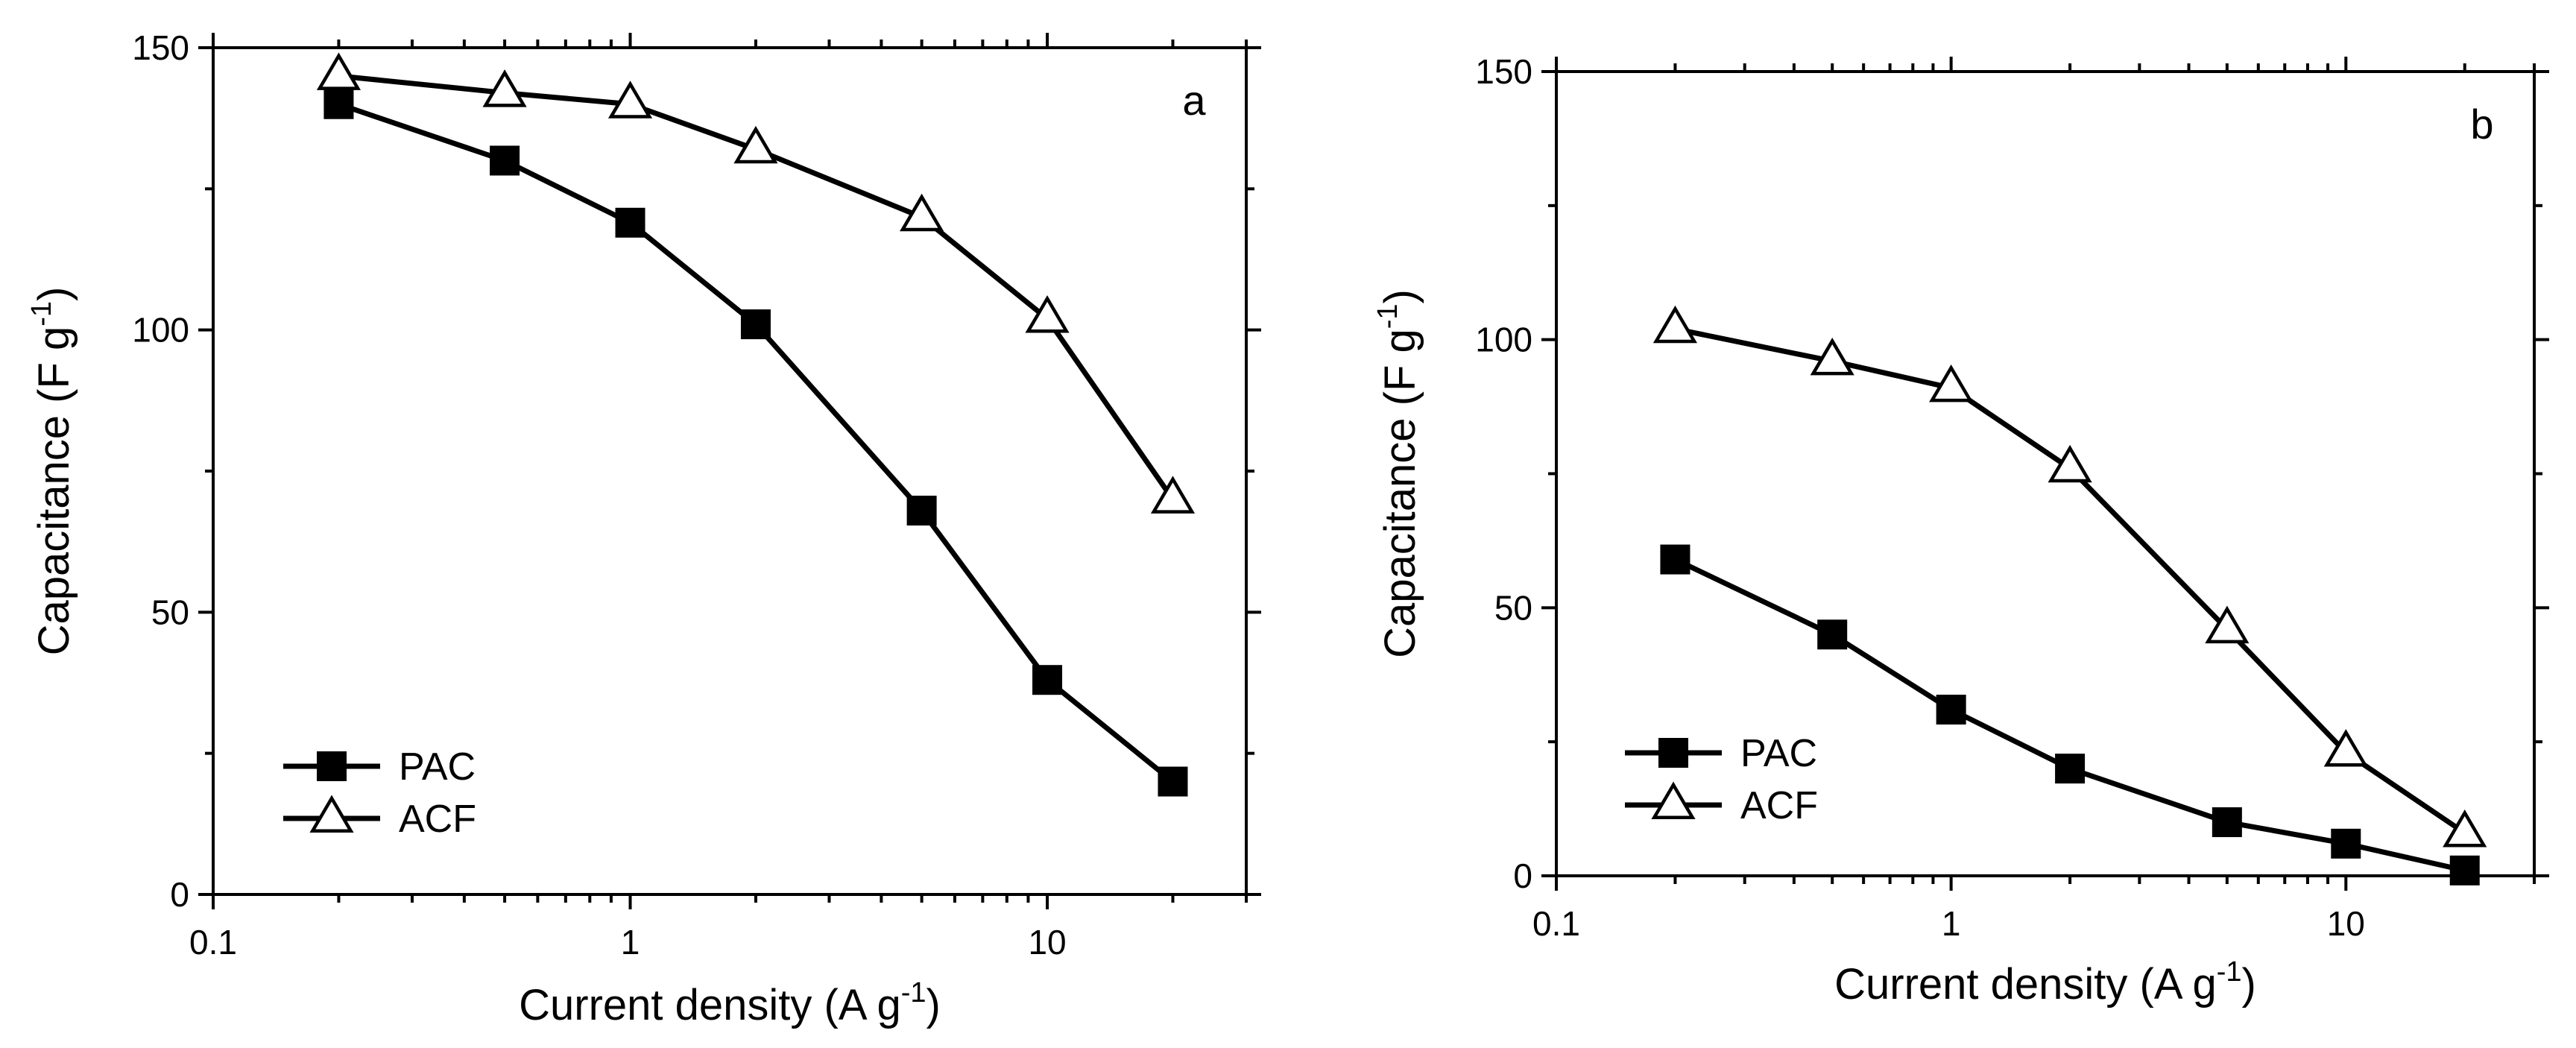  Describe the element at coordinates (1194, 100) in the screenshot. I see `panel-label: a` at that location.